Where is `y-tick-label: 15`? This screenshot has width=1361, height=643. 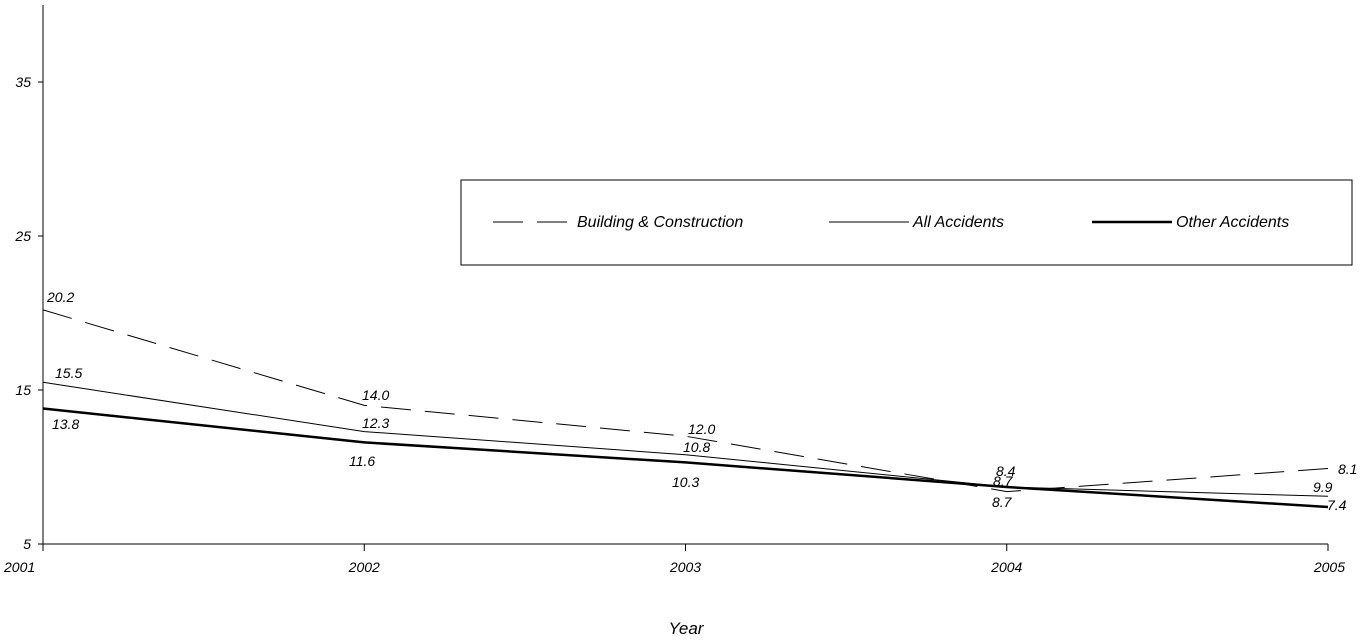 y-tick-label: 15 is located at coordinates (23, 390).